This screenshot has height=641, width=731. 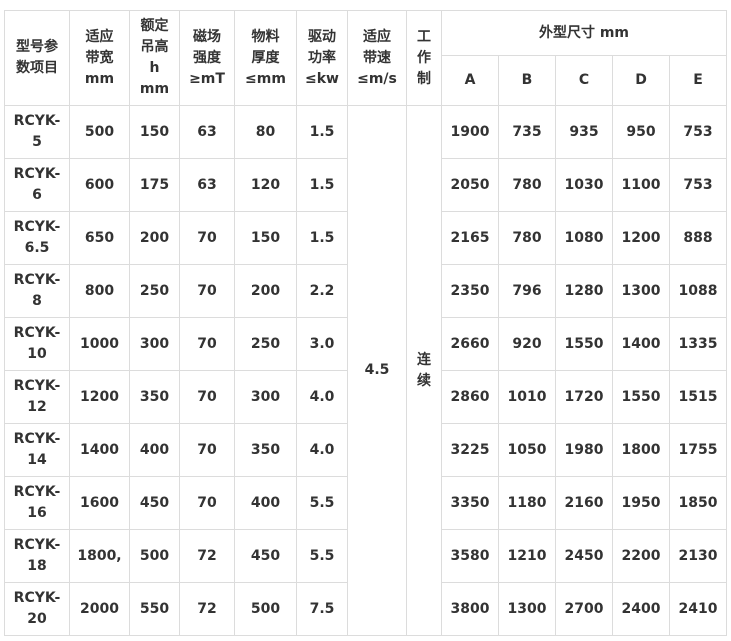 What do you see at coordinates (322, 609) in the screenshot?
I see `drive-power-cell: 7.5` at bounding box center [322, 609].